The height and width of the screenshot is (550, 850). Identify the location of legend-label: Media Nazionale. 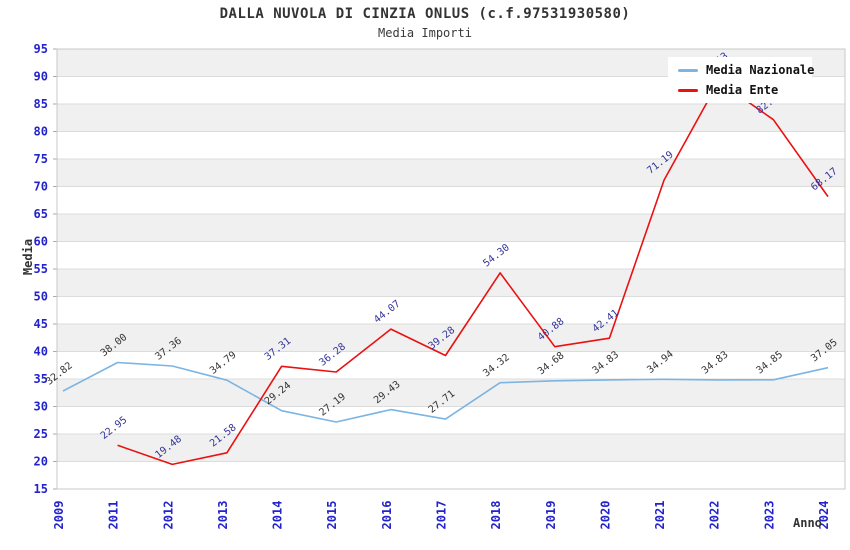
(760, 70).